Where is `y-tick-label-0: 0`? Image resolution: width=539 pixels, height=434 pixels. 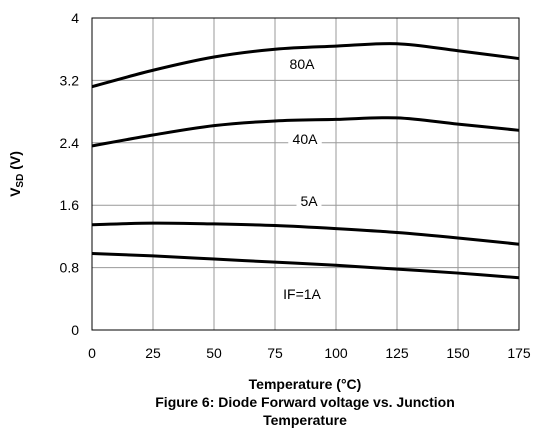
y-tick-label-0: 0 is located at coordinates (75, 330).